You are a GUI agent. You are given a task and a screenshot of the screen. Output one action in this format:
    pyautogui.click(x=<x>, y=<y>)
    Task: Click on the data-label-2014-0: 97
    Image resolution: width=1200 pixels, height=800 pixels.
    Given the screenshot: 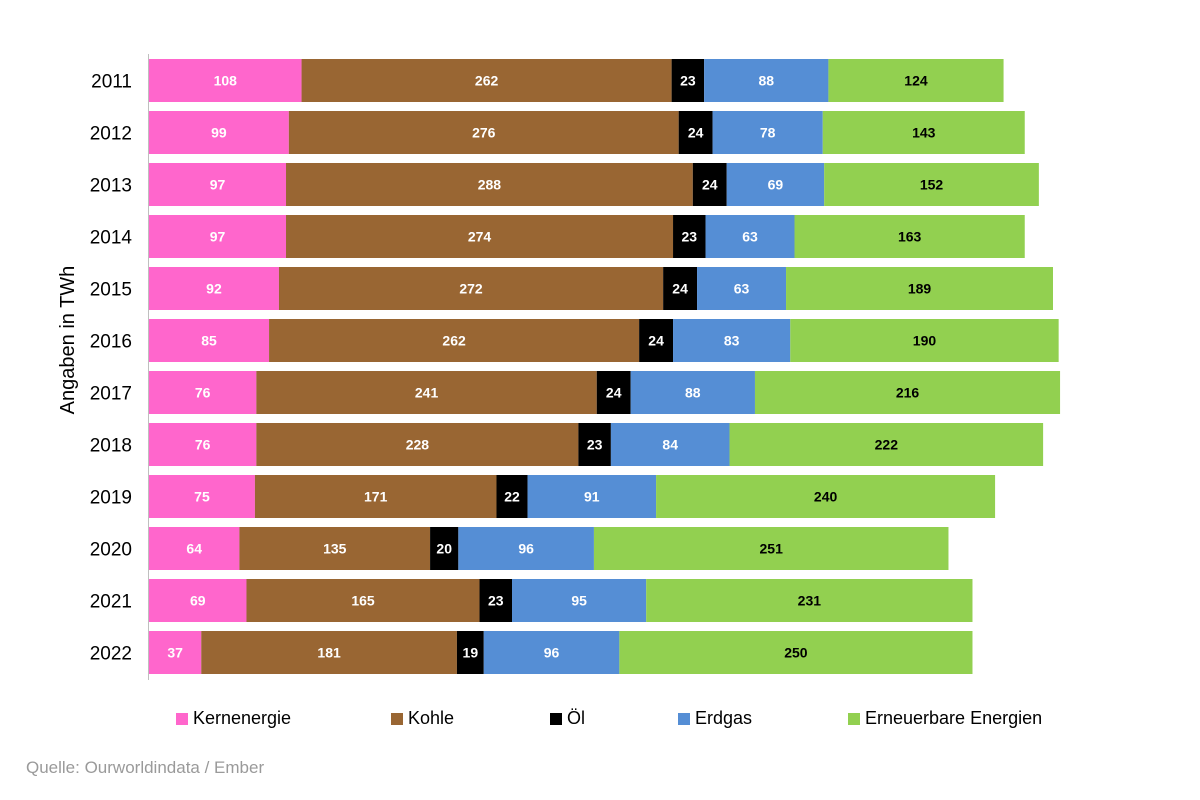 What is the action you would take?
    pyautogui.click(x=218, y=237)
    